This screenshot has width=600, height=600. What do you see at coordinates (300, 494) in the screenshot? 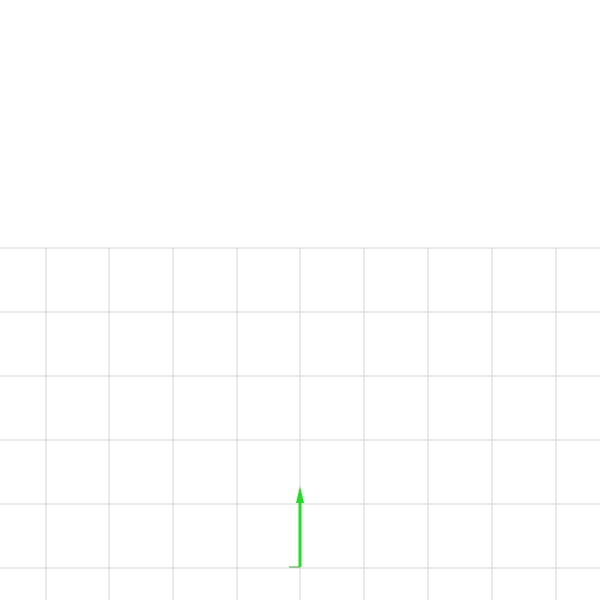
I see `up-arrow-icon` at bounding box center [300, 494].